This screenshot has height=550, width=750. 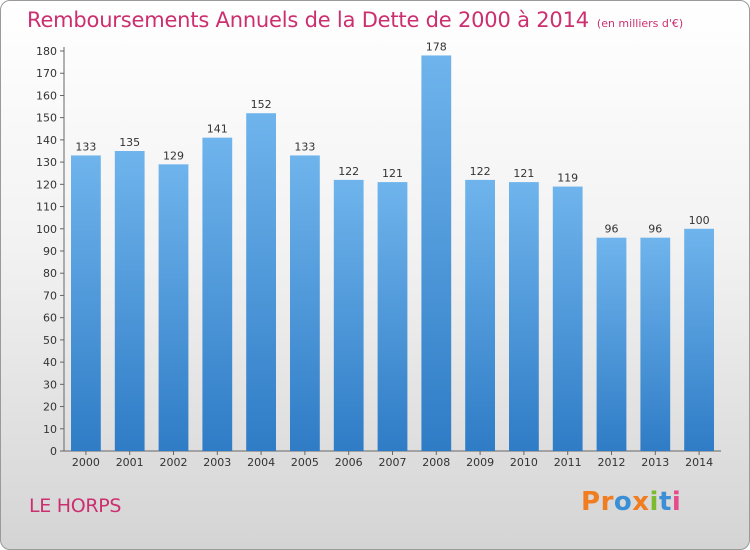 I want to click on y-tick-label: 150, so click(x=46, y=118).